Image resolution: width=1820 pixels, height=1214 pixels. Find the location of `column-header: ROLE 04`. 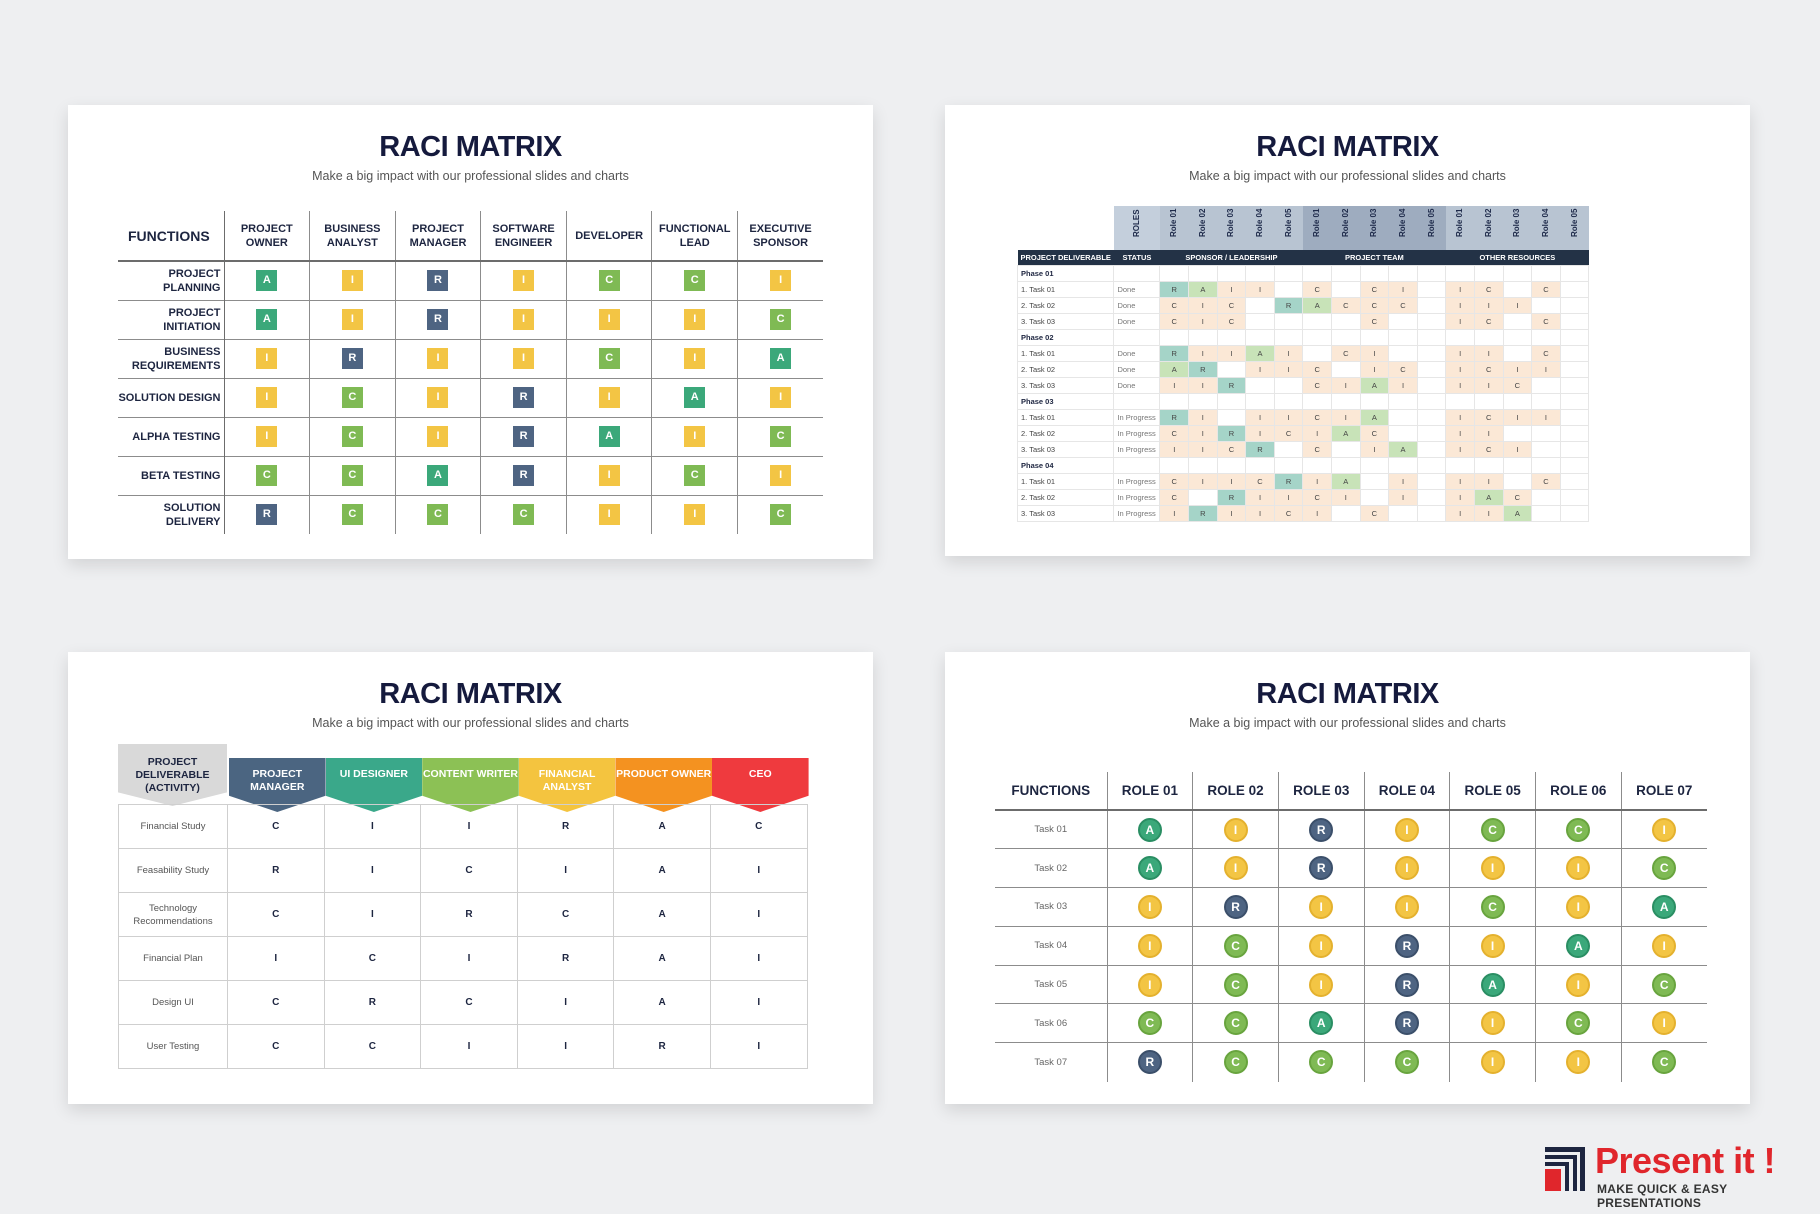

column-header: ROLE 04 is located at coordinates (1406, 791).